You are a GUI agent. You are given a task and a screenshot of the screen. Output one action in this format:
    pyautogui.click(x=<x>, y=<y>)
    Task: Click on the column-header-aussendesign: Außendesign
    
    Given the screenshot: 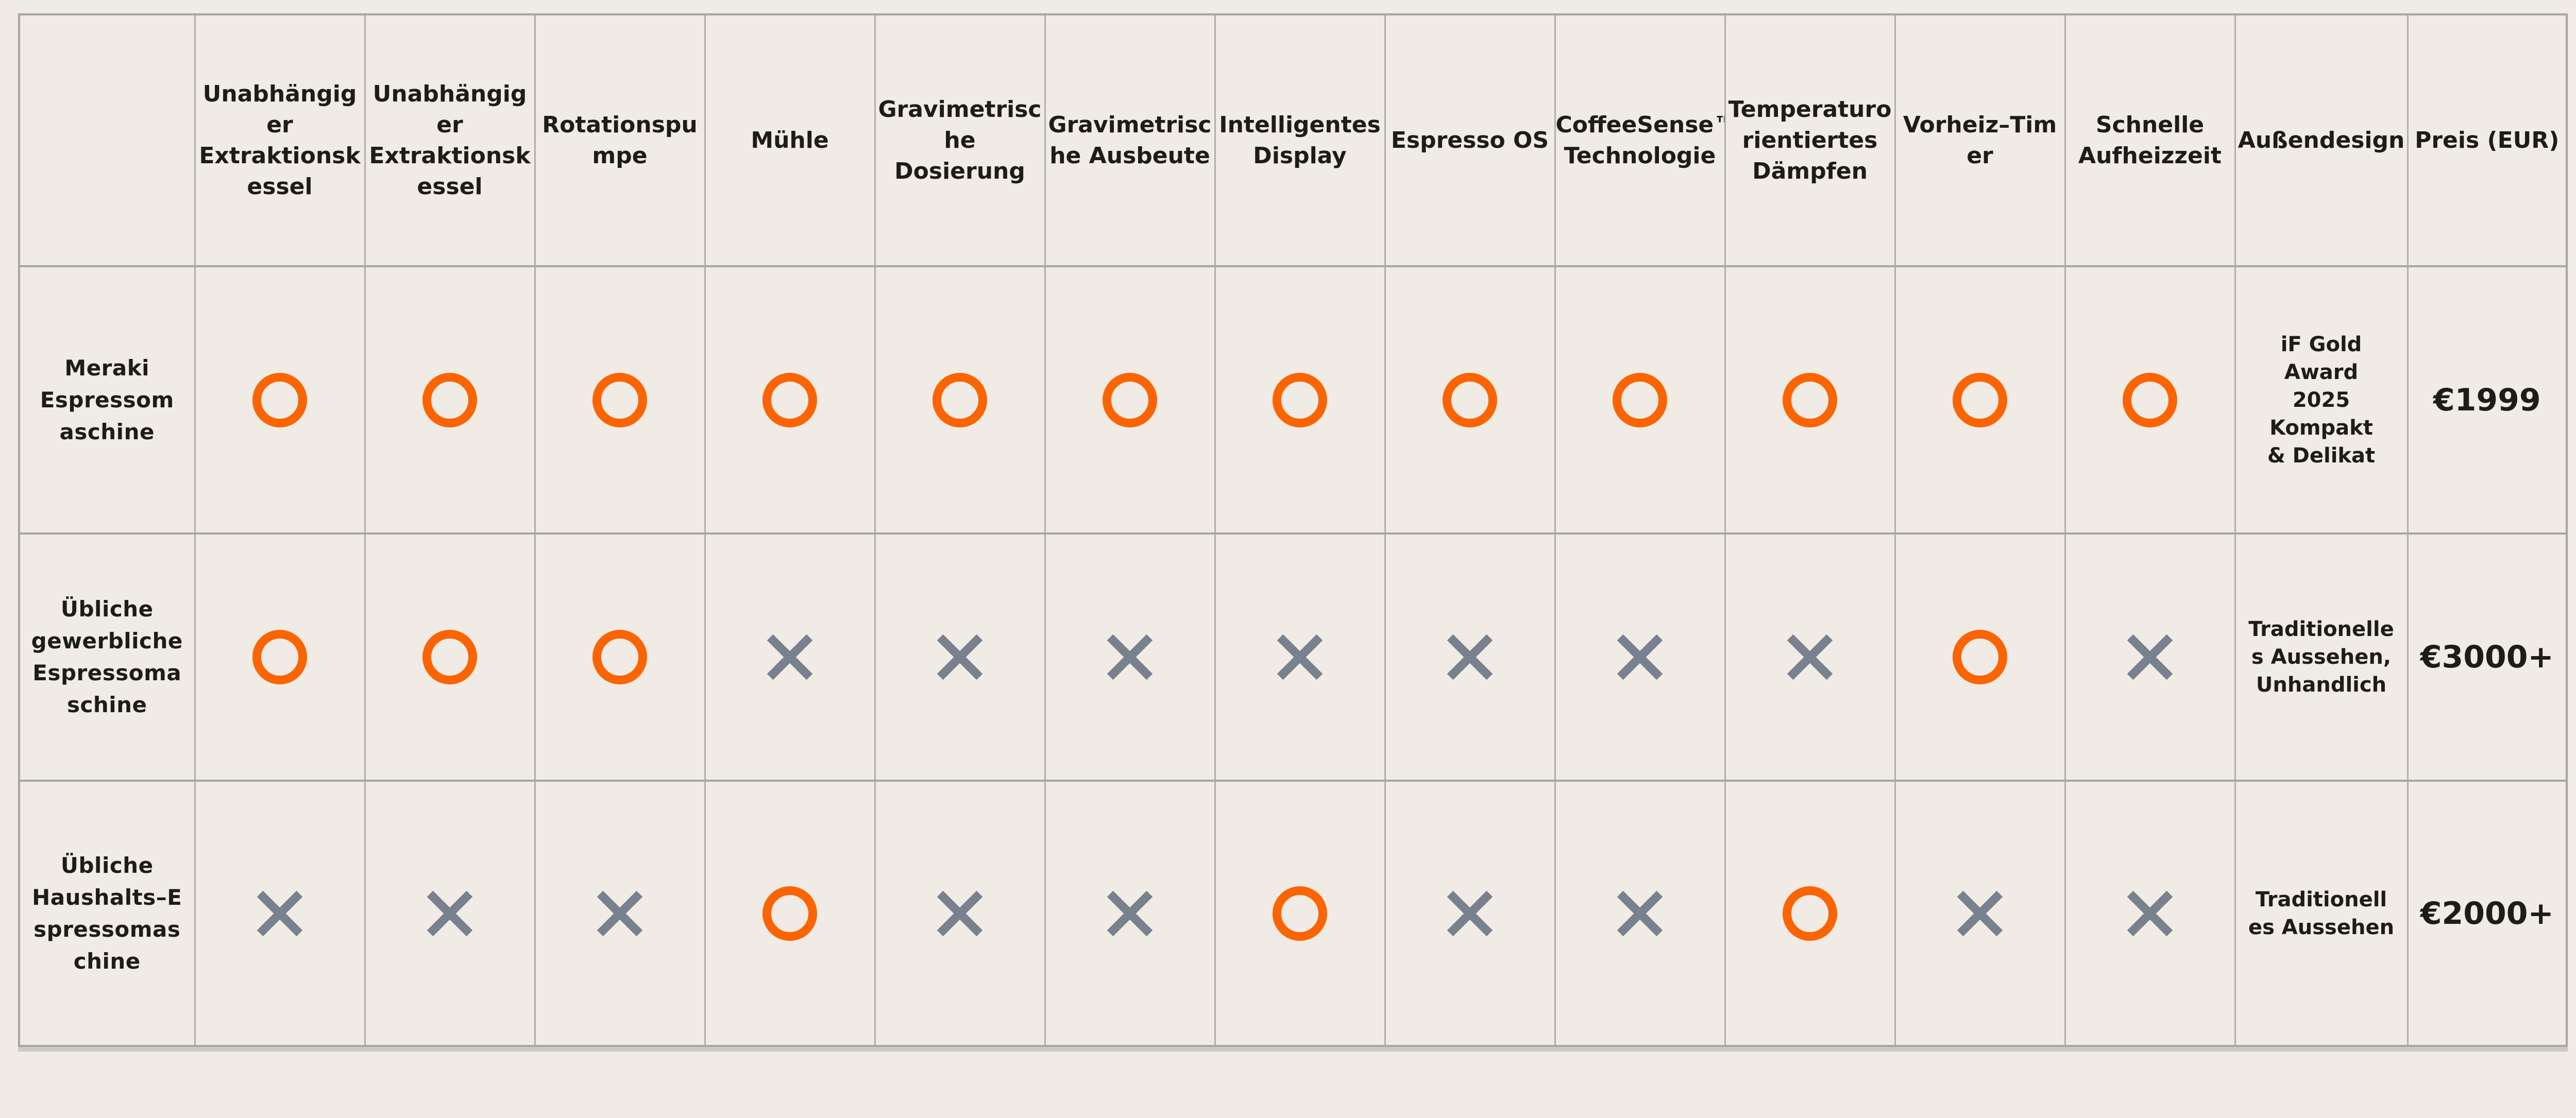 What is the action you would take?
    pyautogui.click(x=2321, y=140)
    